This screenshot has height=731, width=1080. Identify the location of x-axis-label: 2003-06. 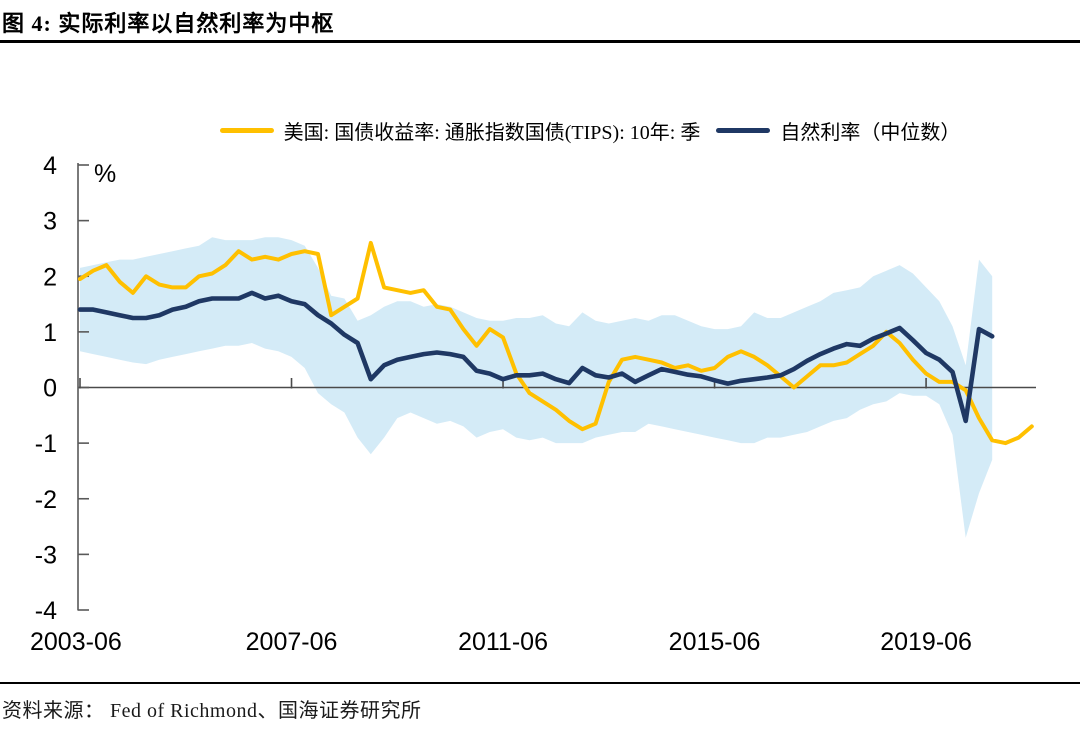
(76, 642).